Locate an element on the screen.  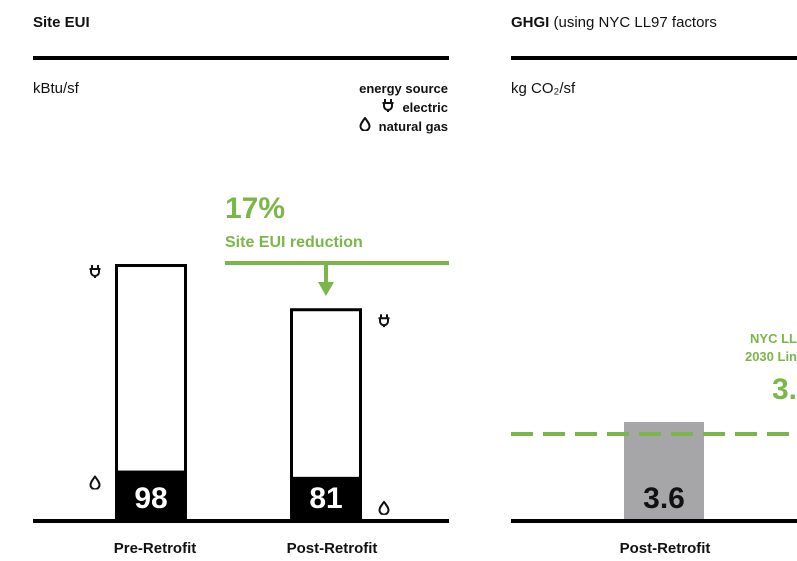
ghgi-baseline is located at coordinates (654, 521).